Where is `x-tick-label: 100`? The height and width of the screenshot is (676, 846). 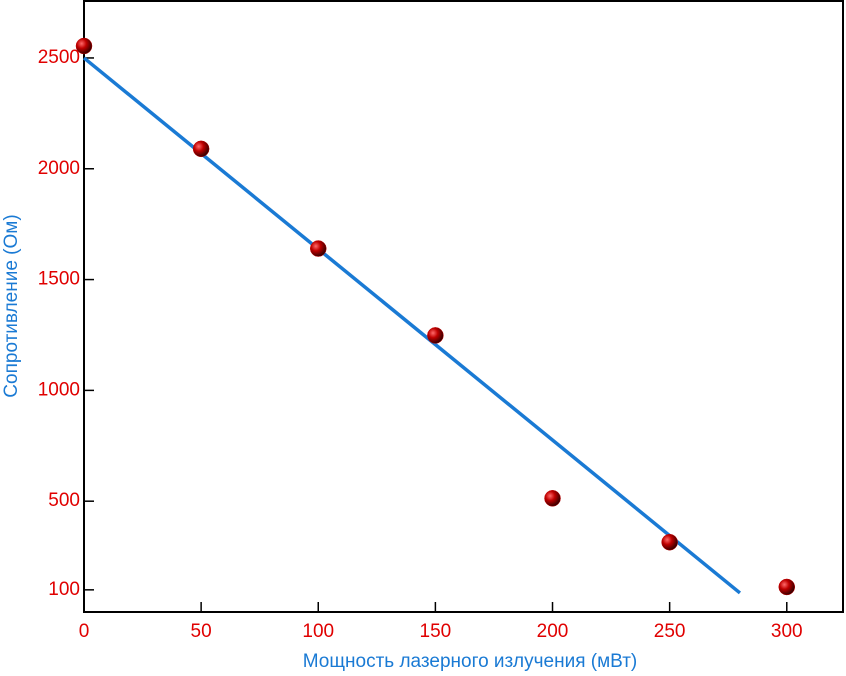 x-tick-label: 100 is located at coordinates (318, 631).